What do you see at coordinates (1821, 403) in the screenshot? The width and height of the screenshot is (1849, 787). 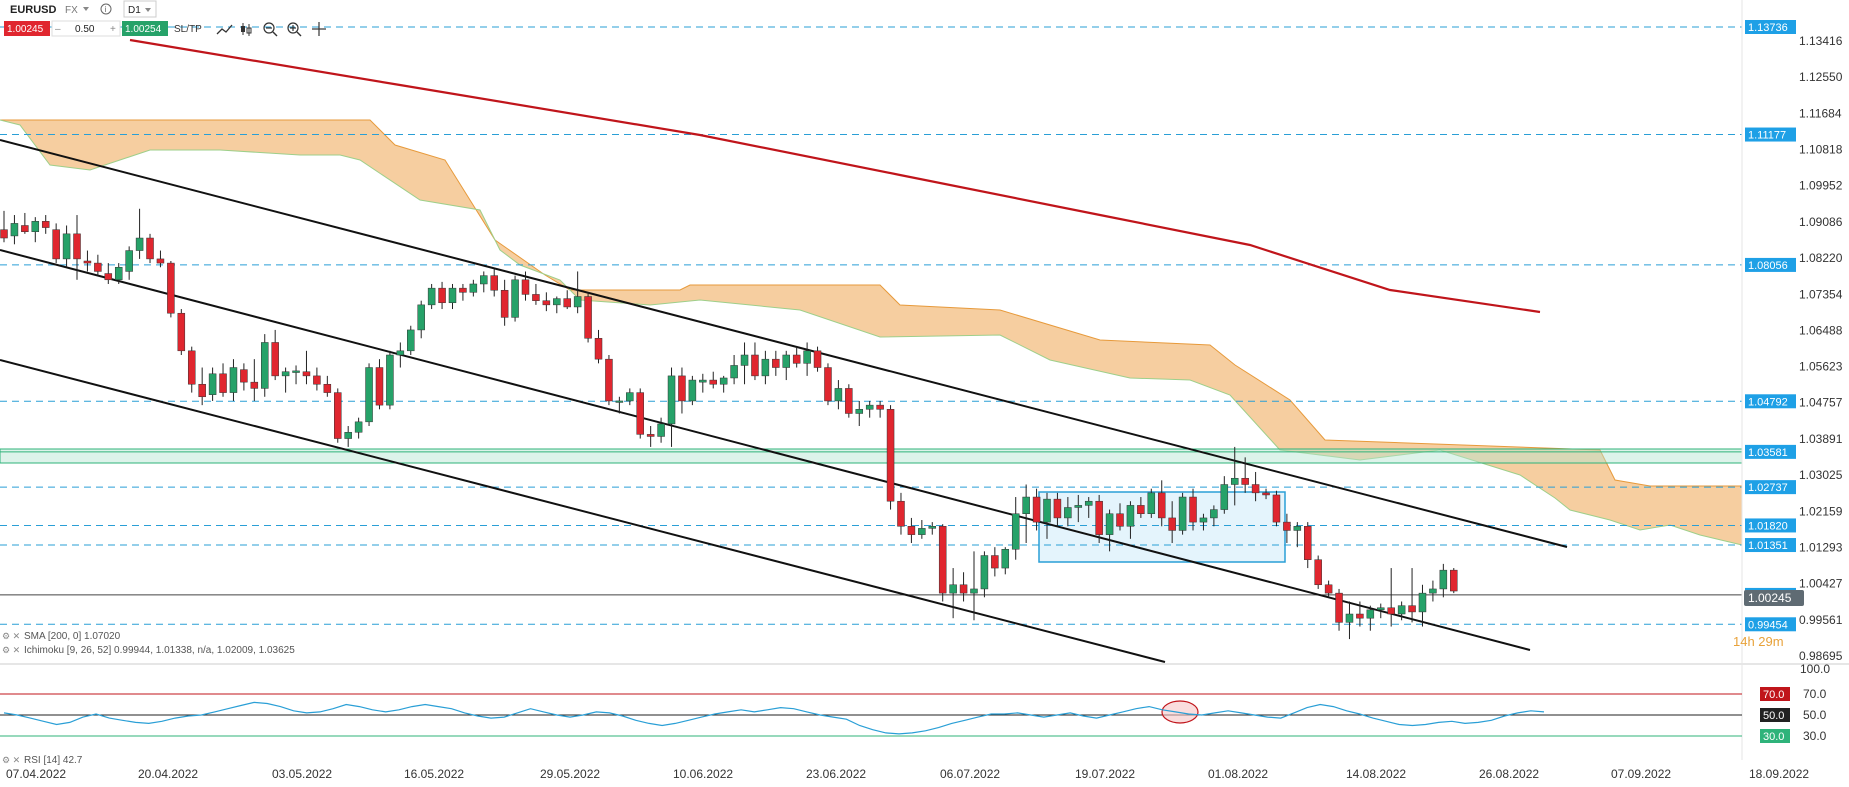 I see `price-axis-label: 1.04757` at bounding box center [1821, 403].